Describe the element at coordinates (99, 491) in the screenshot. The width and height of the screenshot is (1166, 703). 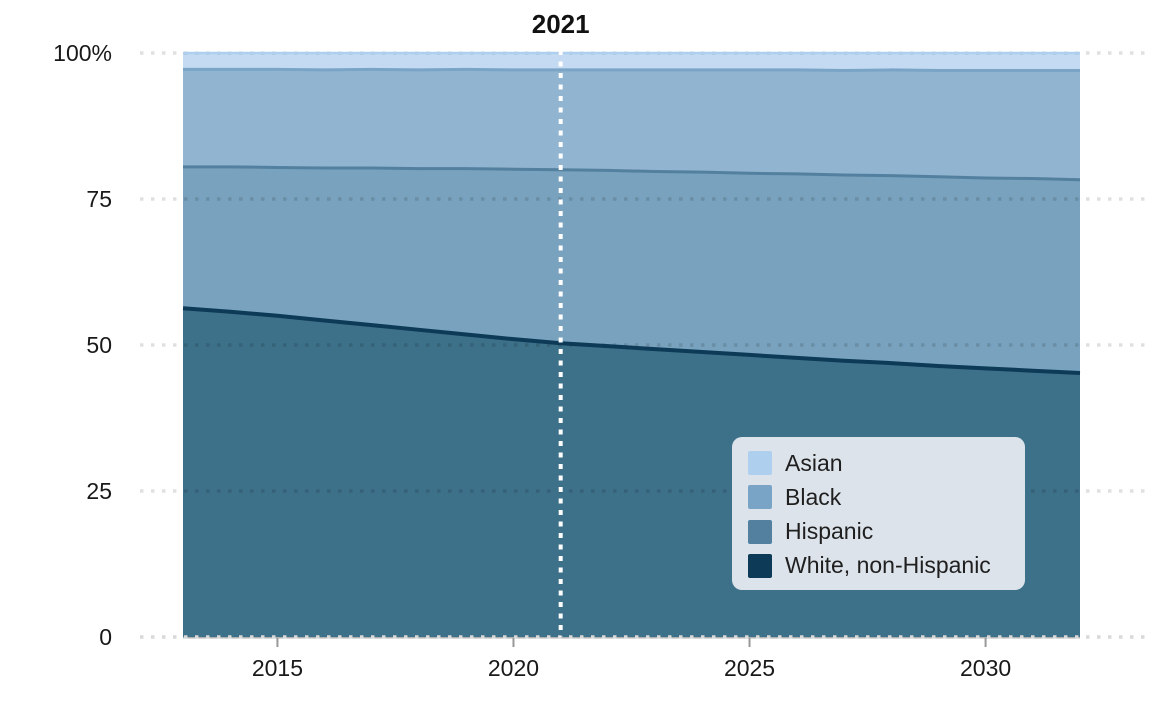
I see `y-tick-label: 25` at that location.